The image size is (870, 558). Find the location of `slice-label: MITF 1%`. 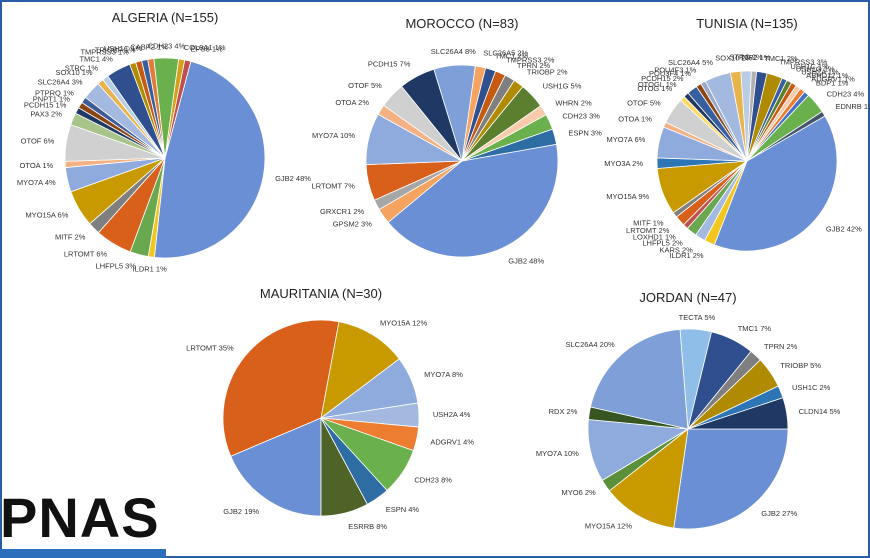

slice-label: MITF 1% is located at coordinates (648, 223).